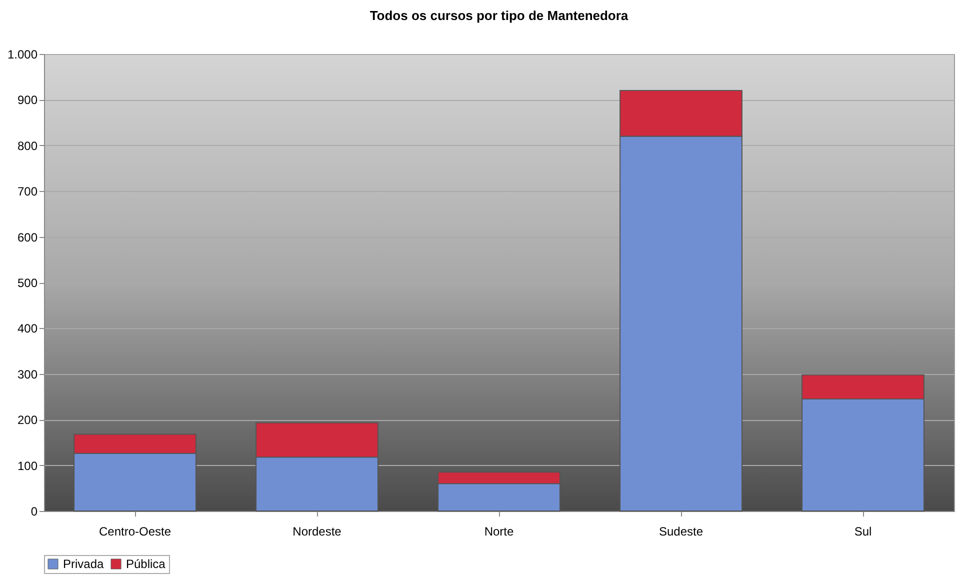  Describe the element at coordinates (22, 55) in the screenshot. I see `y-tick-label: 1.000` at that location.